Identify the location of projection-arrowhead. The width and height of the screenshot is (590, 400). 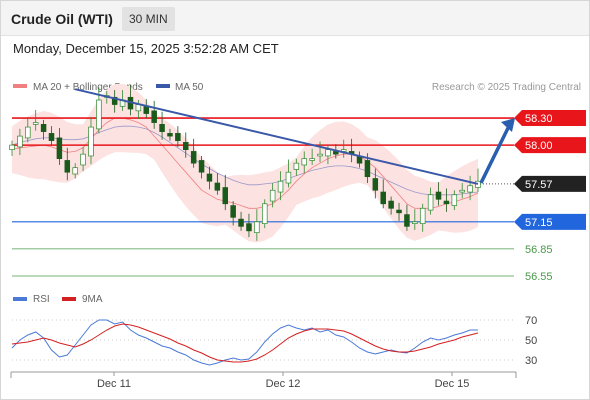
(508, 125).